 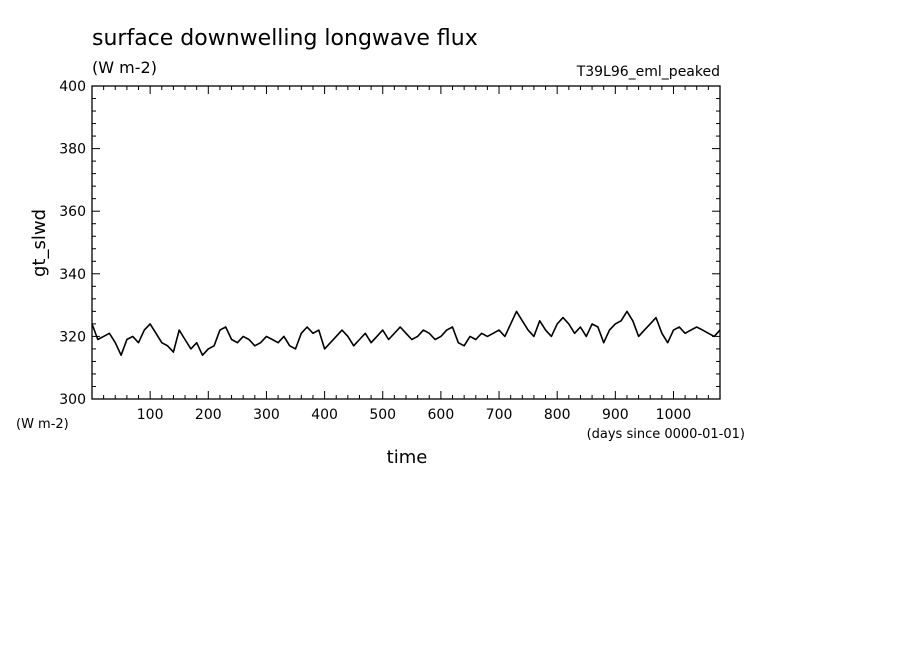 I want to click on x-tick-label: 600, so click(x=441, y=415).